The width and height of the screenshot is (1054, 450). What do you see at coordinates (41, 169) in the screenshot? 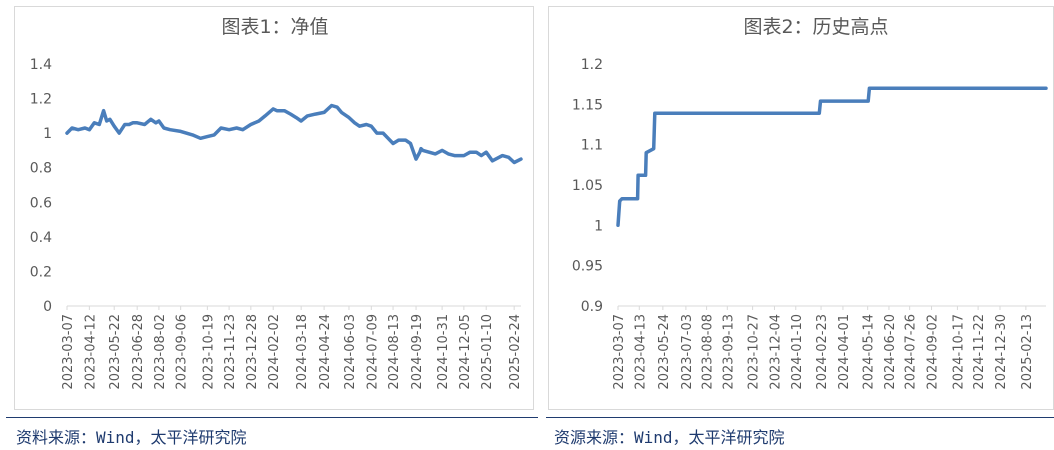
I see `y-tick-label: 0.8` at bounding box center [41, 169].